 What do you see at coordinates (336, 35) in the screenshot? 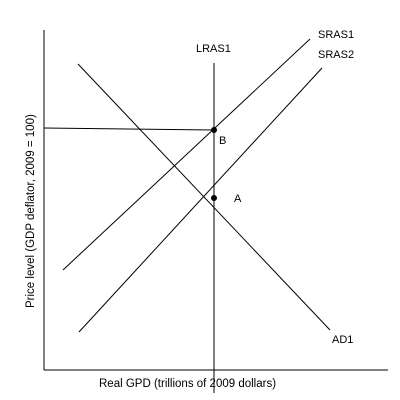
I see `sras1-label: SRAS1` at bounding box center [336, 35].